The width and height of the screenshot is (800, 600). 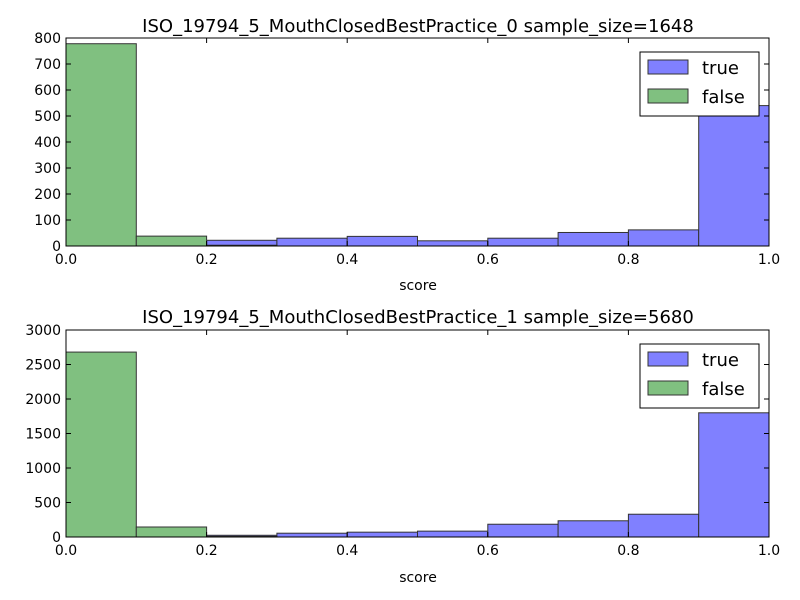 I want to click on y-tick-label: 200, so click(x=47, y=195).